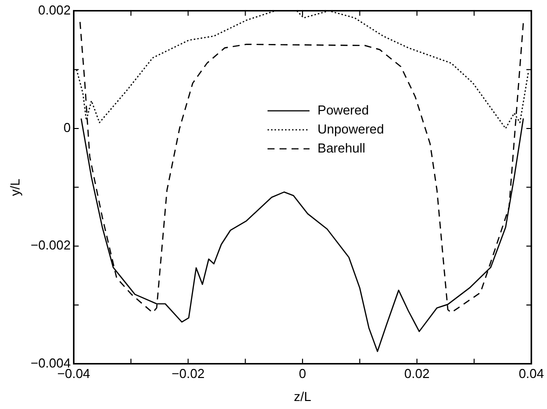  What do you see at coordinates (417, 374) in the screenshot?
I see `x-tick-label: 0.02` at bounding box center [417, 374].